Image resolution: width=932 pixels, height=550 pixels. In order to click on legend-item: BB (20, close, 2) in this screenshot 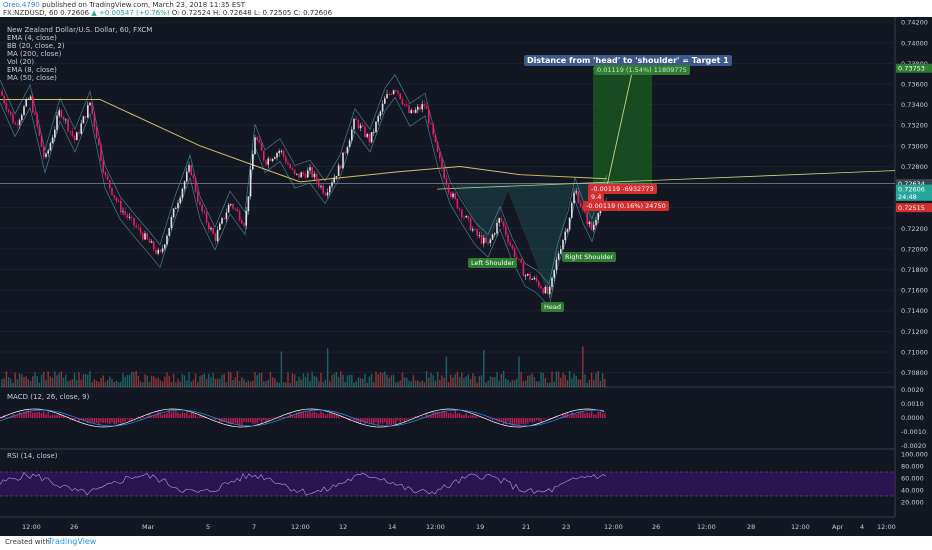, I will do `click(36, 46)`.